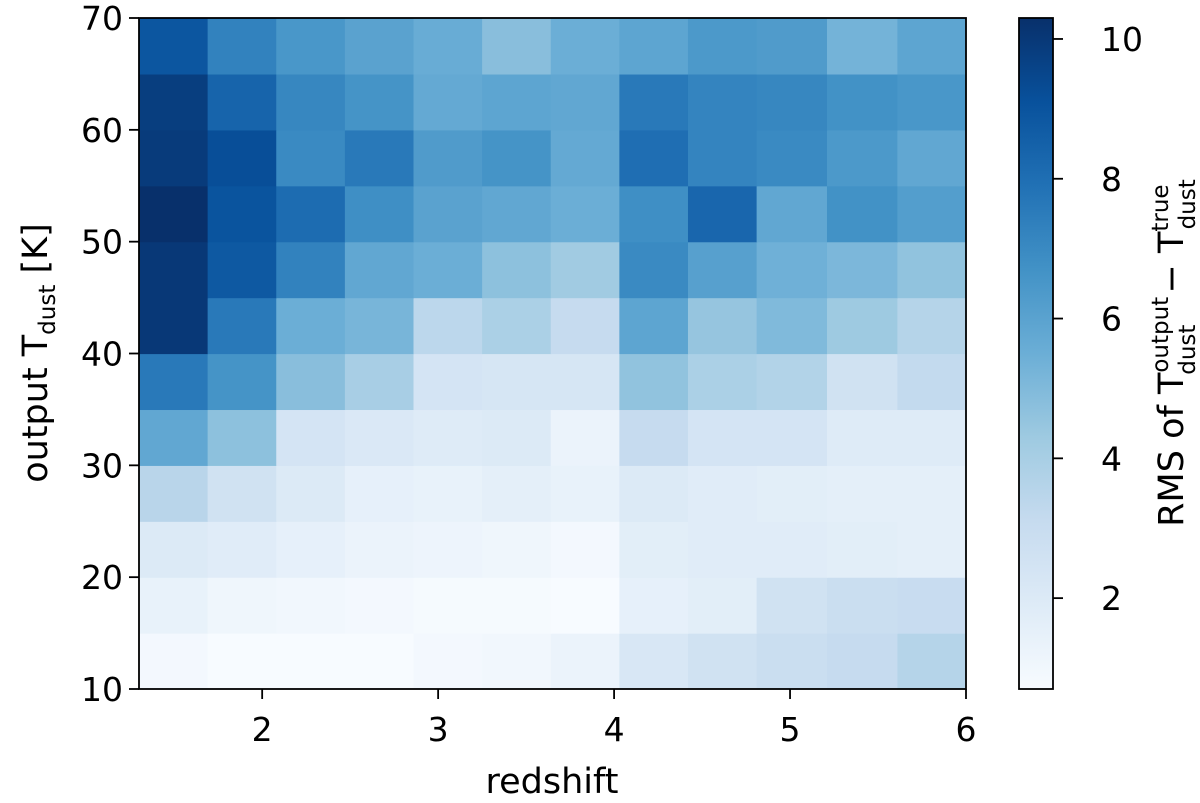 Image resolution: width=1200 pixels, height=803 pixels. What do you see at coordinates (36, 408) in the screenshot?
I see `y-axis-label-main: output T` at bounding box center [36, 408].